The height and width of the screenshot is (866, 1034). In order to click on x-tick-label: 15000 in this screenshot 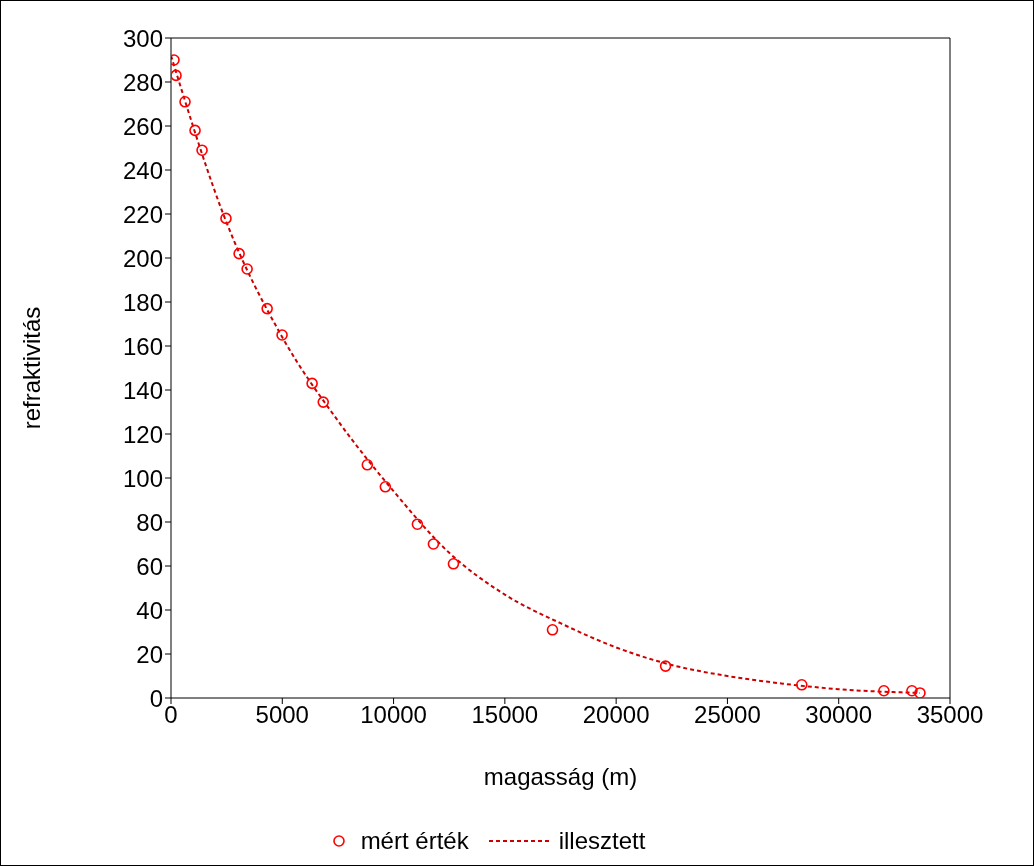, I will do `click(505, 715)`.